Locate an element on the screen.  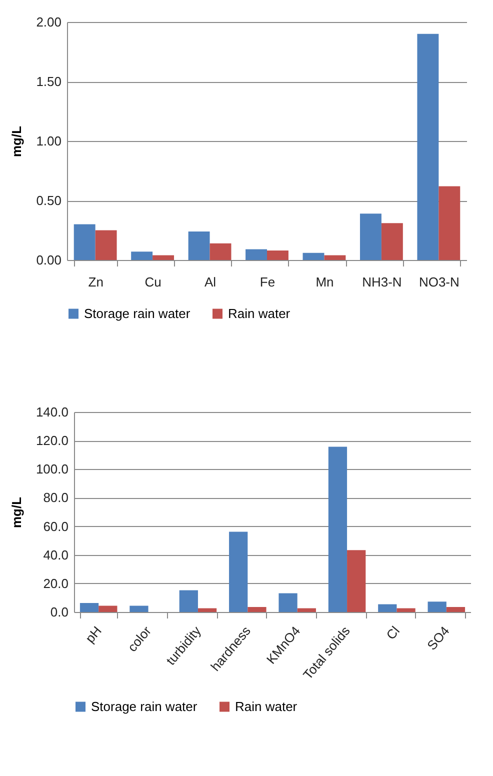
x-tick-label: Mn is located at coordinates (325, 282).